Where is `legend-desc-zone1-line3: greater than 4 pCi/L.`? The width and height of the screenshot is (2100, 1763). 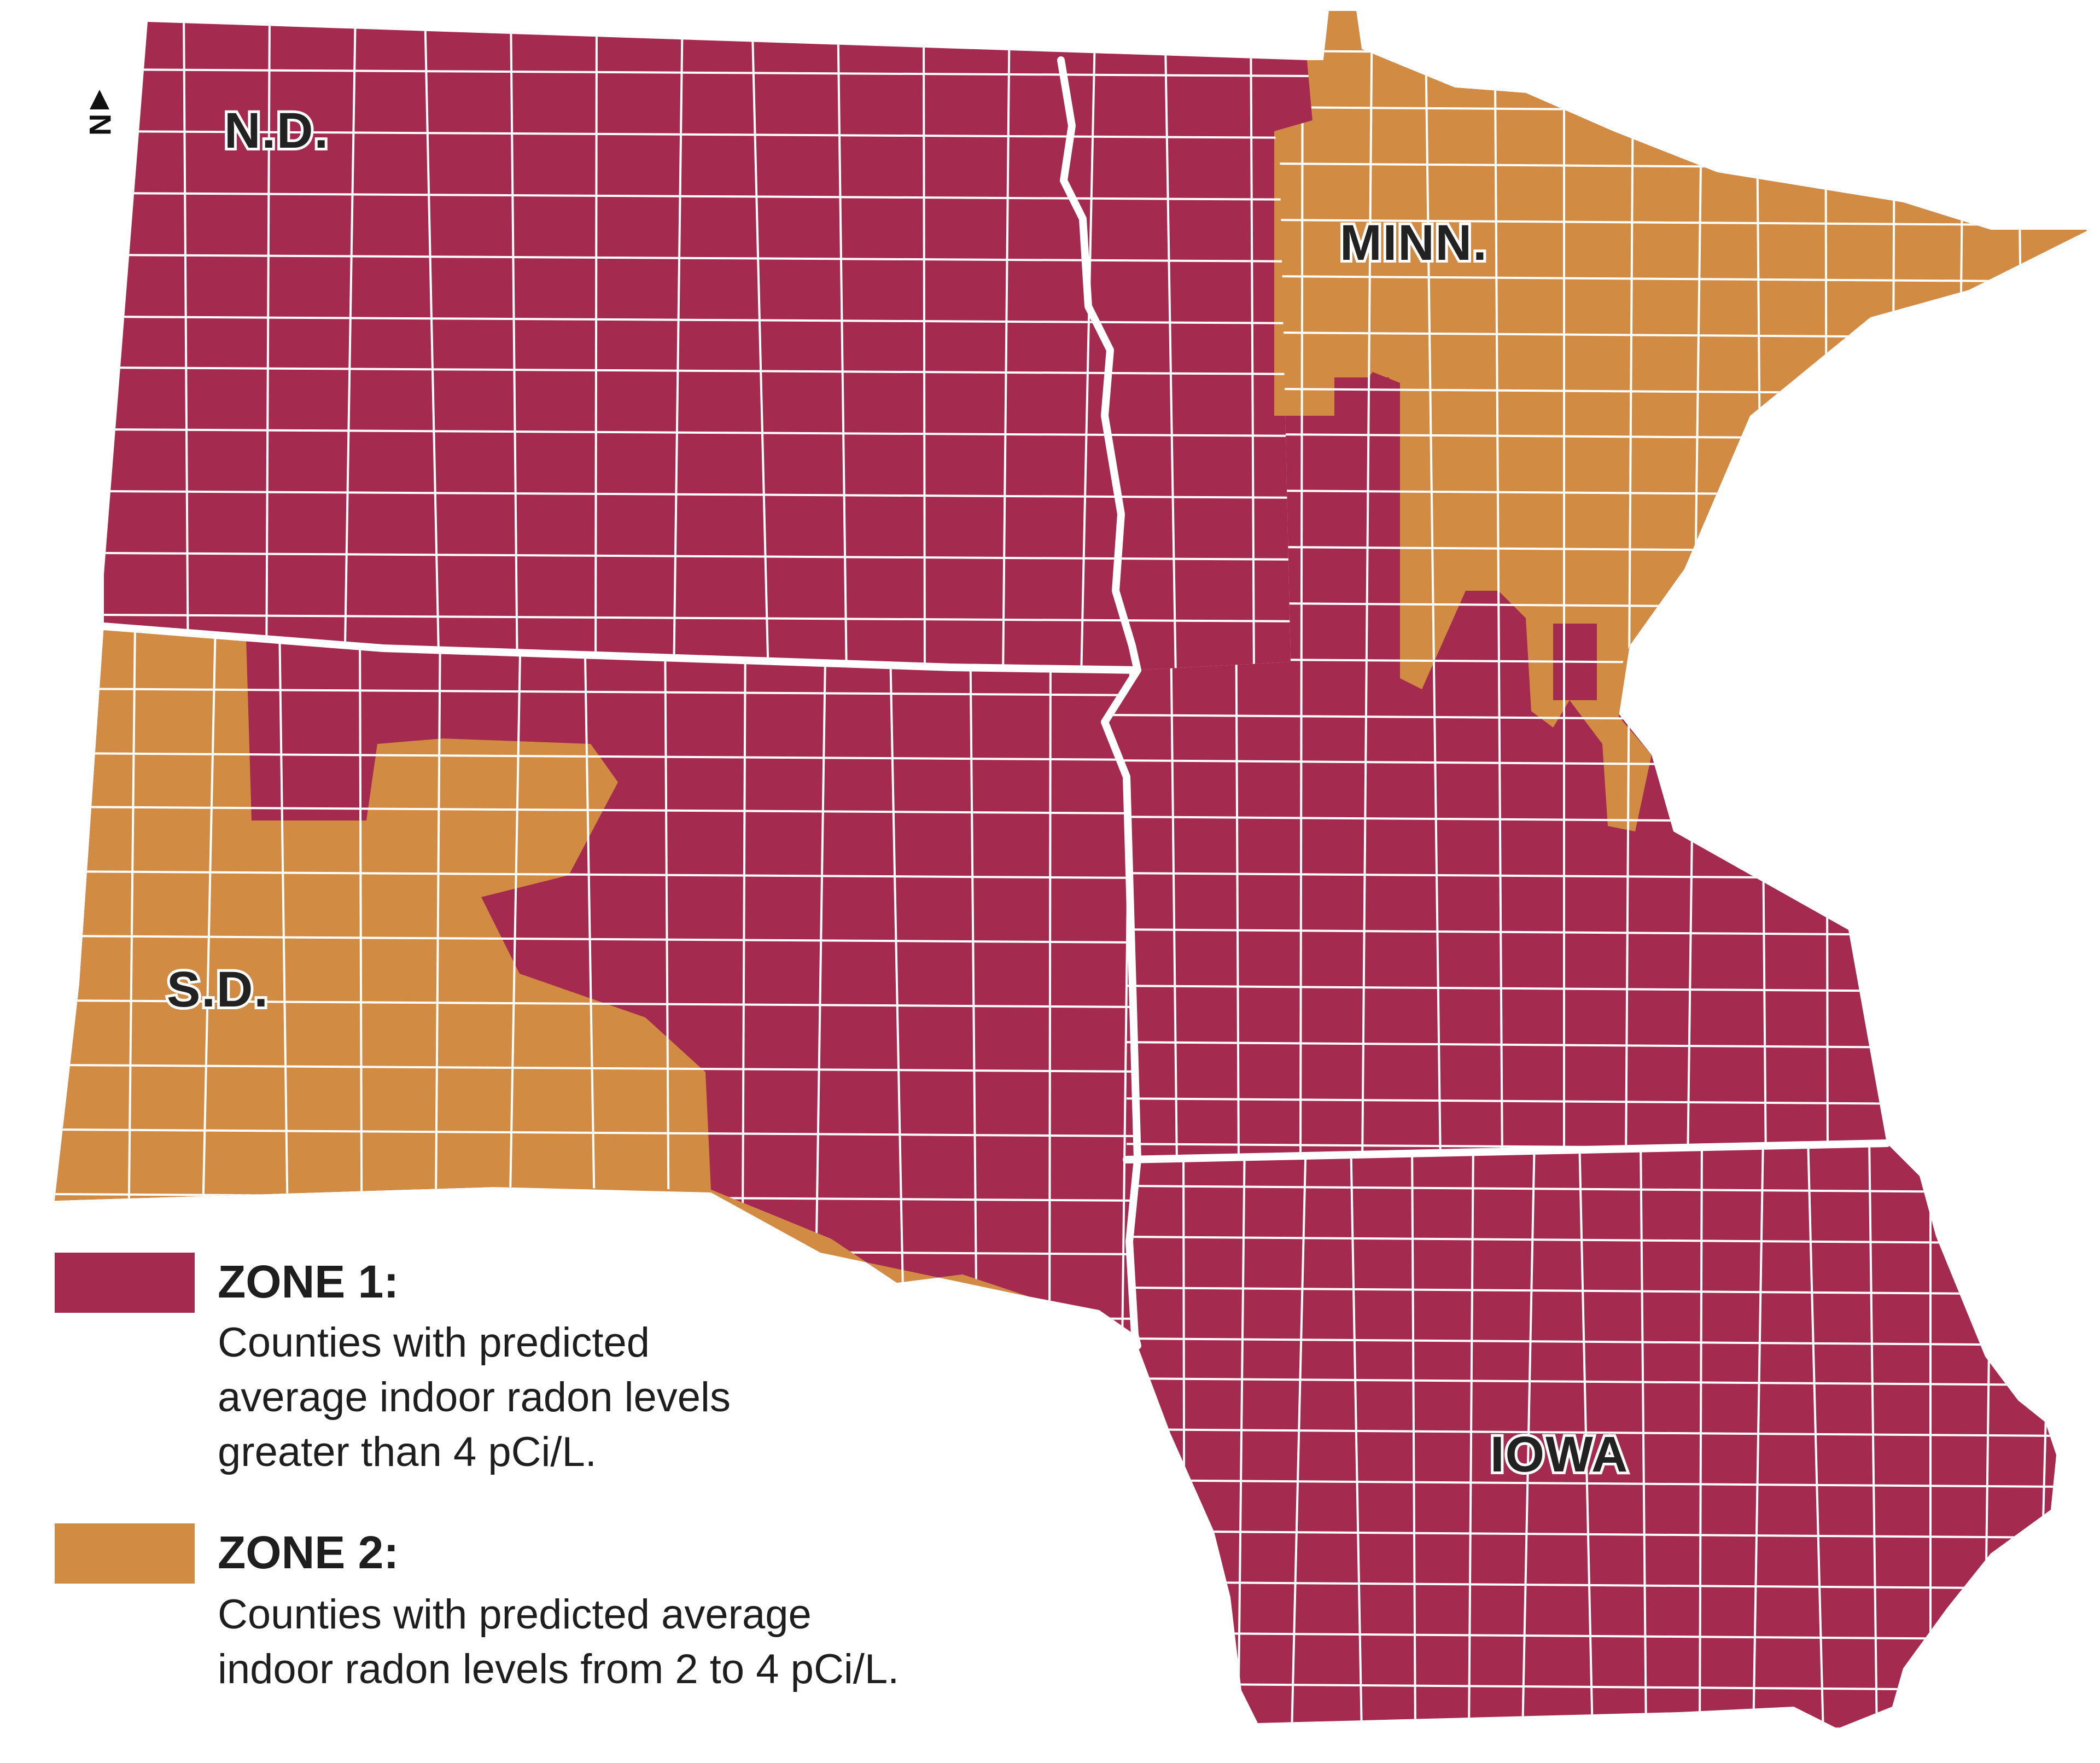
legend-desc-zone1-line3: greater than 4 pCi/L. is located at coordinates (407, 1452).